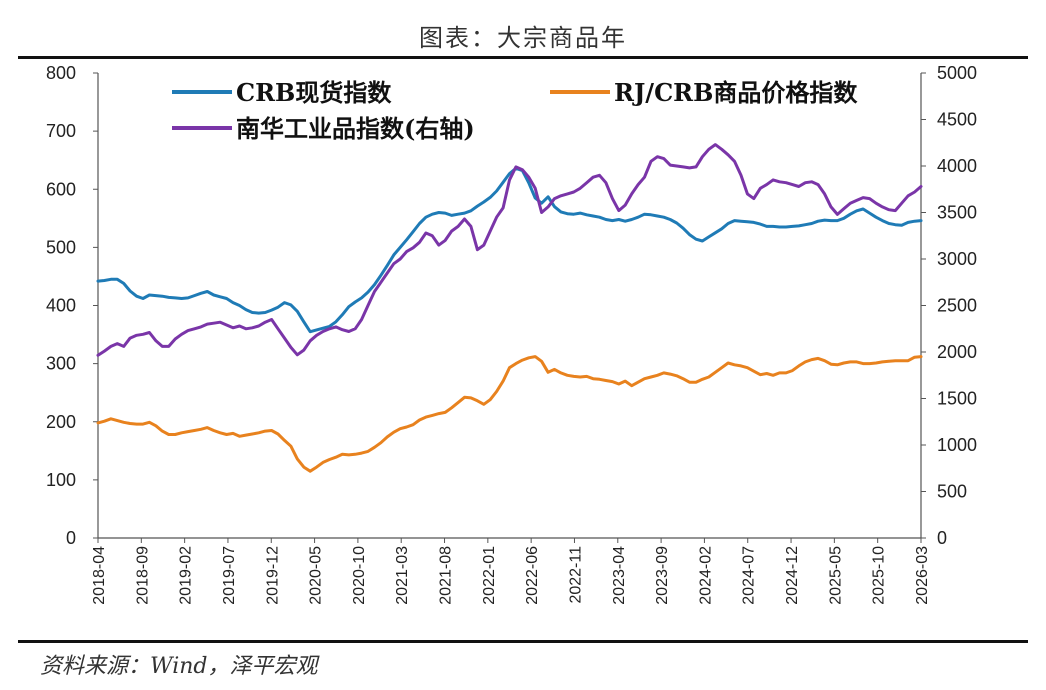 This screenshot has width=1046, height=690. Describe the element at coordinates (61, 189) in the screenshot. I see `y-left-tick-label: 600` at that location.